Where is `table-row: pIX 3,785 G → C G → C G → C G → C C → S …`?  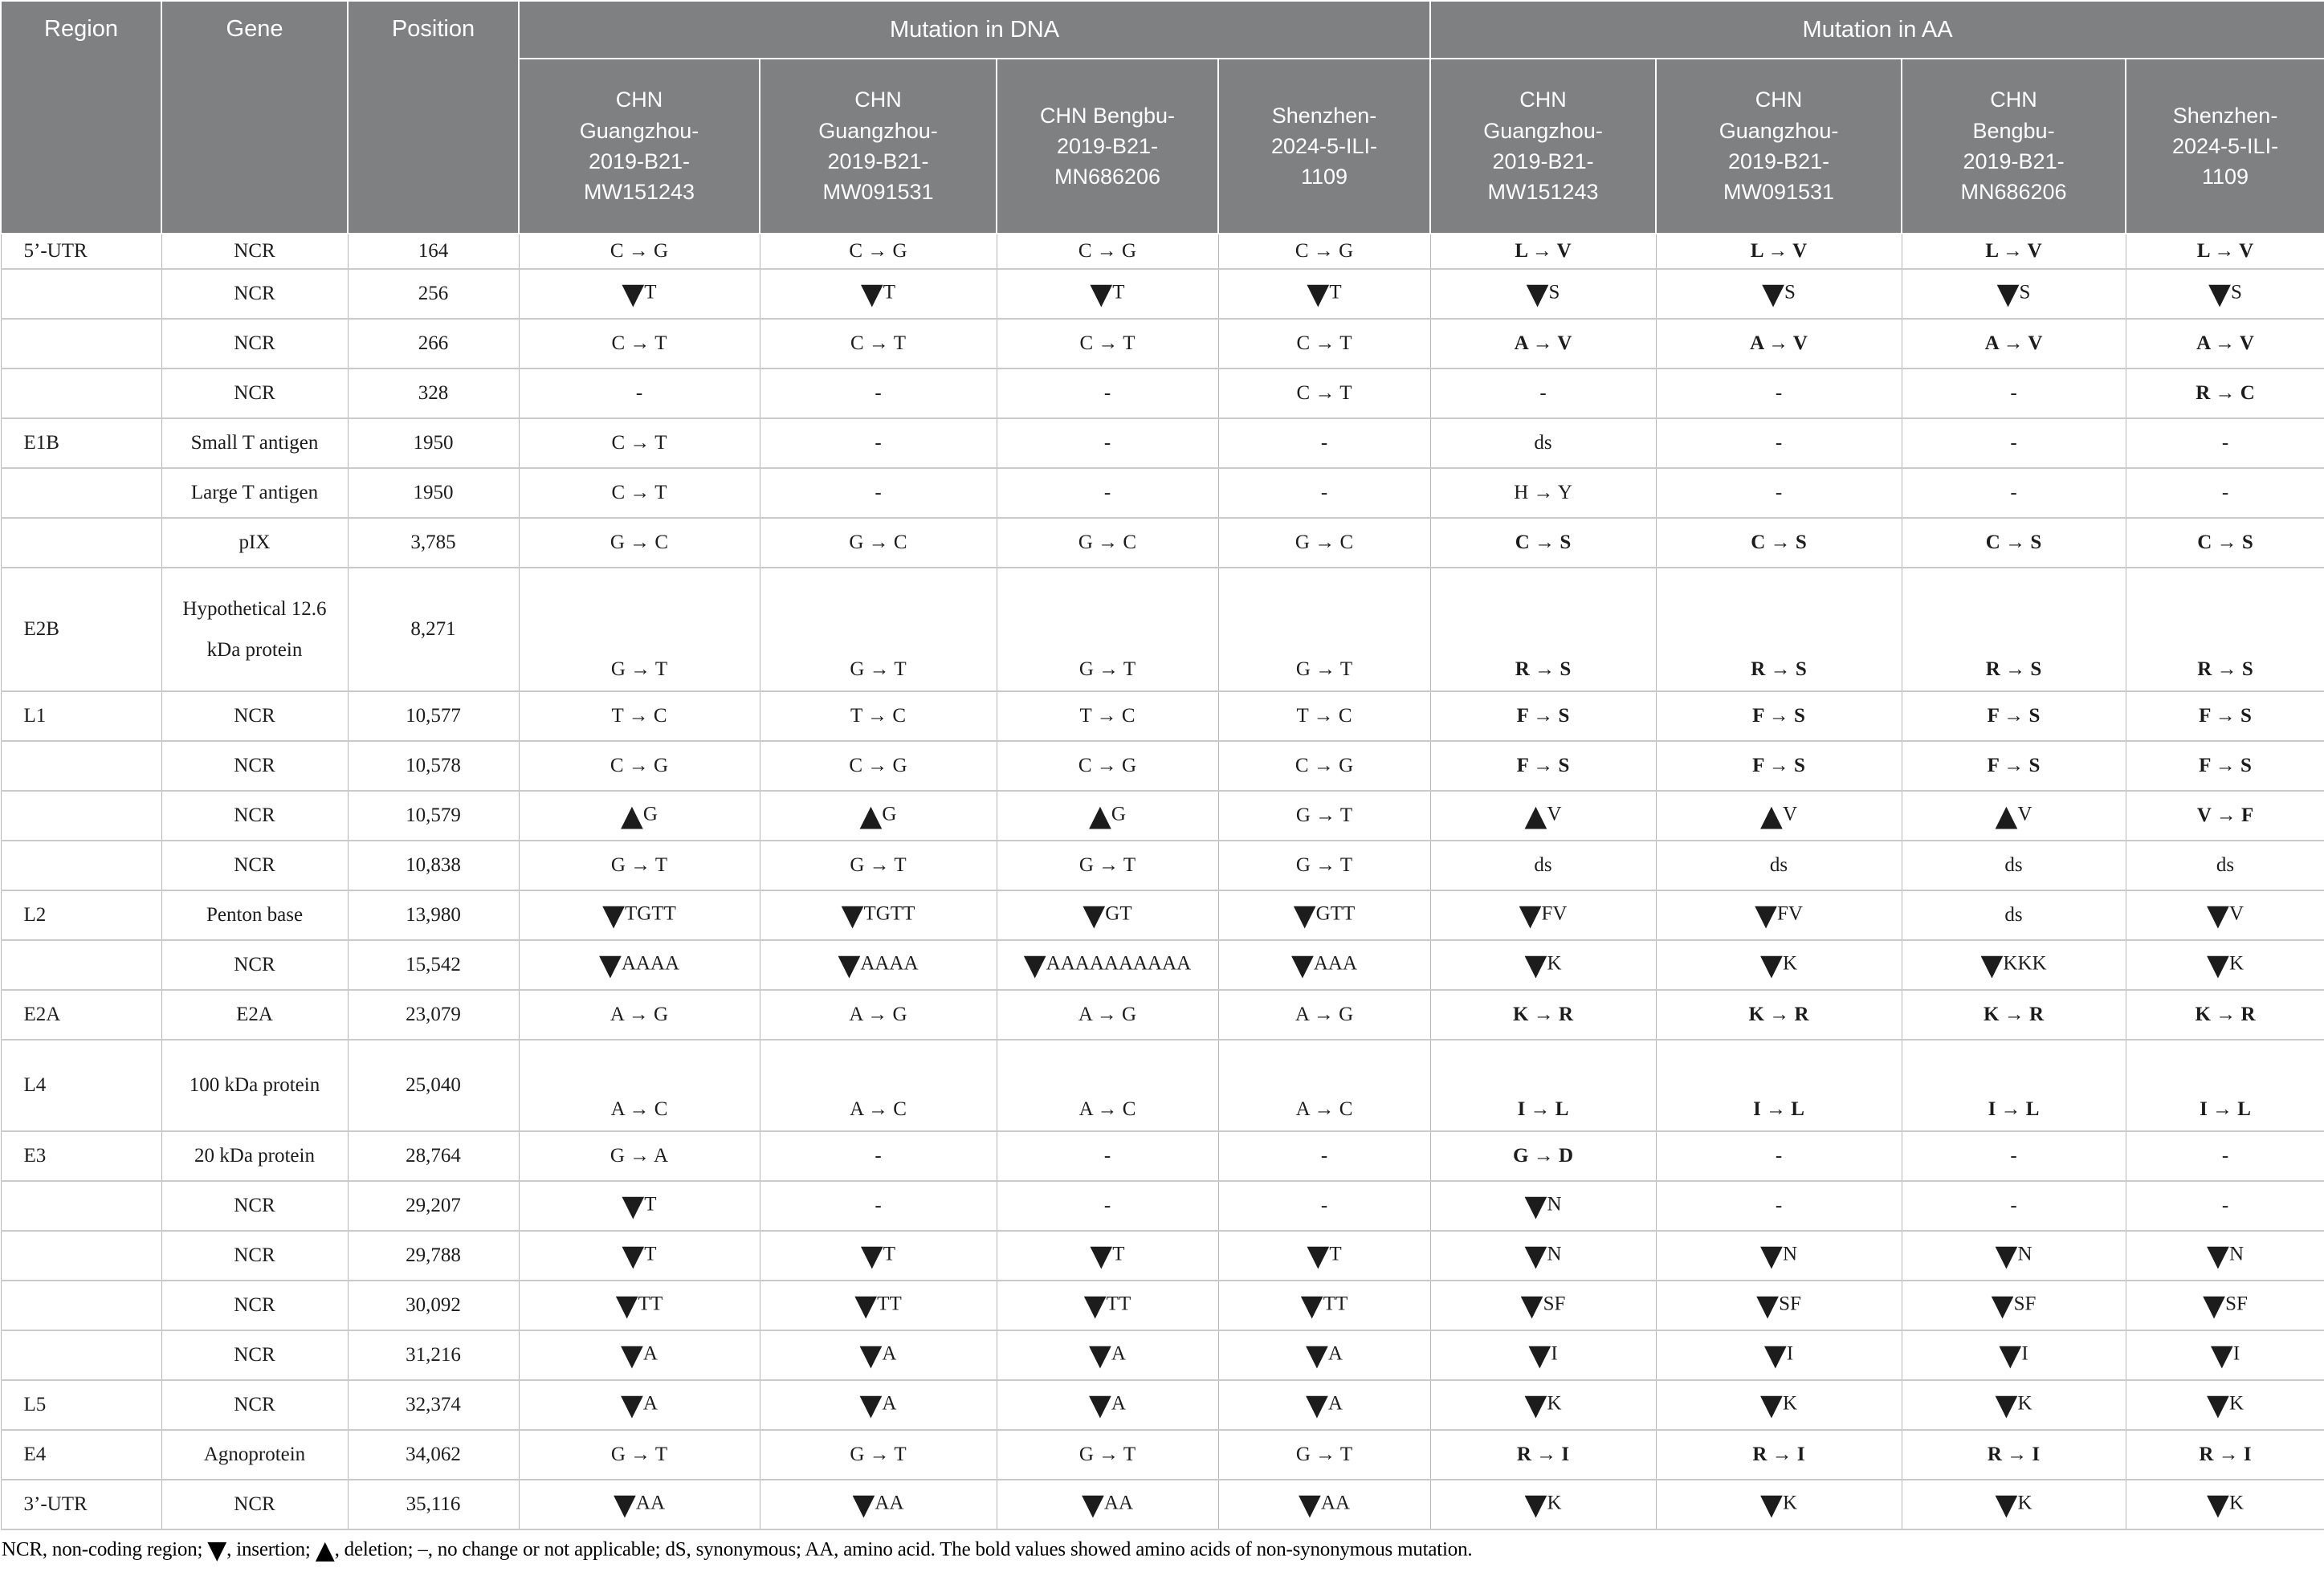
table-row: pIX 3,785 G → C G → C G → C G → C C → S … is located at coordinates (1162, 542).